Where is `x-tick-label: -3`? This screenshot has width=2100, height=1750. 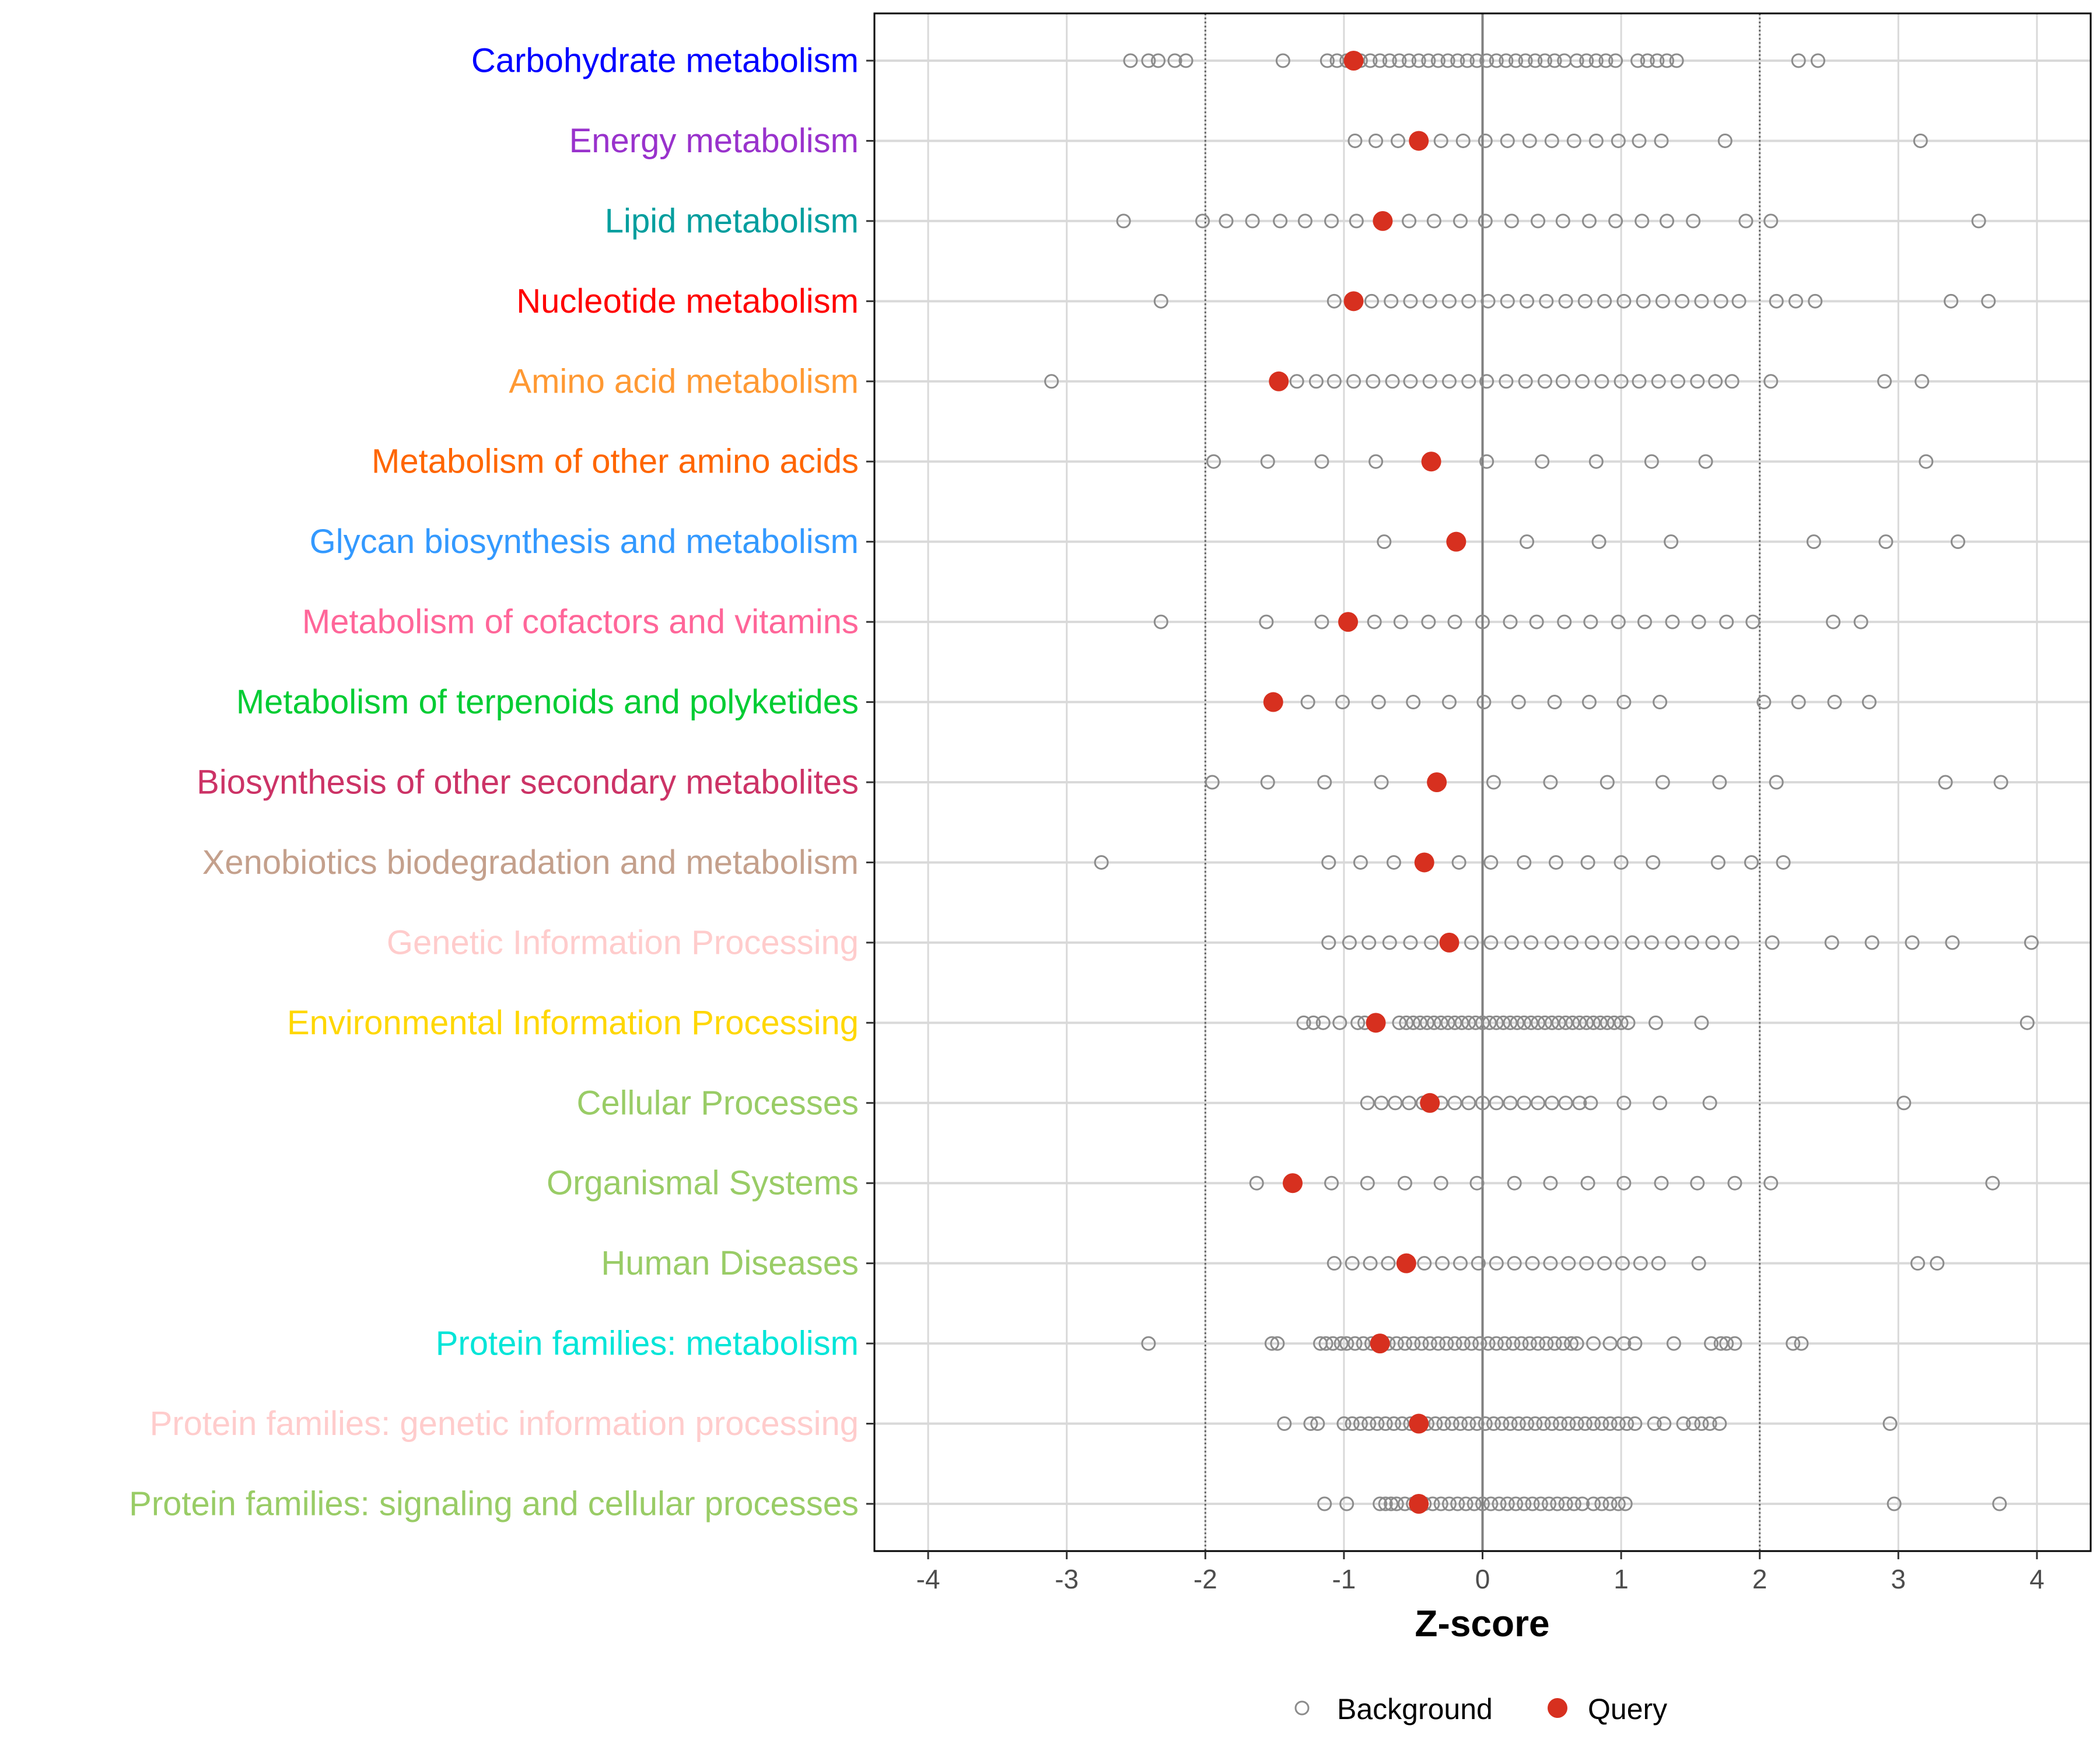
x-tick-label: -3 is located at coordinates (1067, 1579).